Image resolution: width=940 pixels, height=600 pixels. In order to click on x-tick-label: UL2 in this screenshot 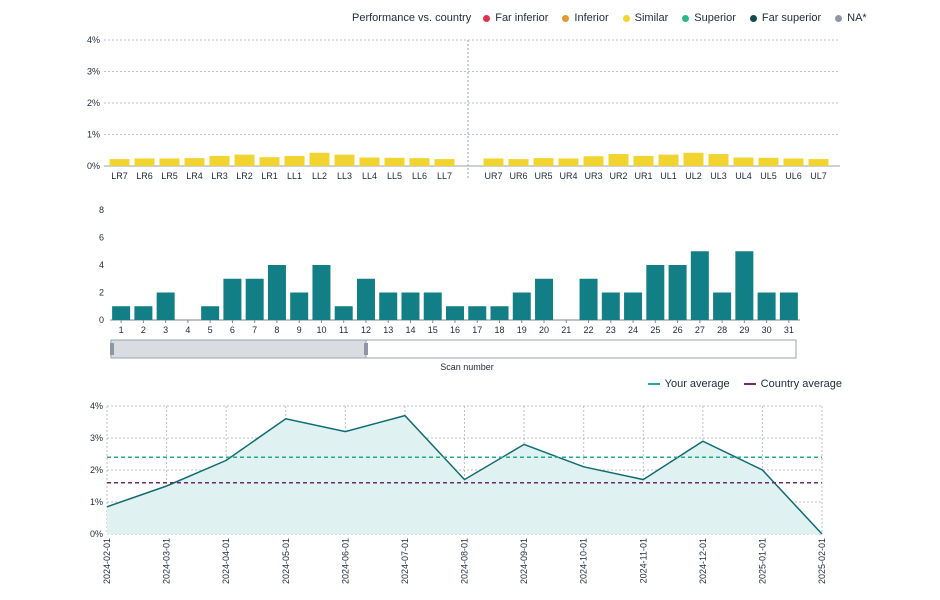, I will do `click(693, 176)`.